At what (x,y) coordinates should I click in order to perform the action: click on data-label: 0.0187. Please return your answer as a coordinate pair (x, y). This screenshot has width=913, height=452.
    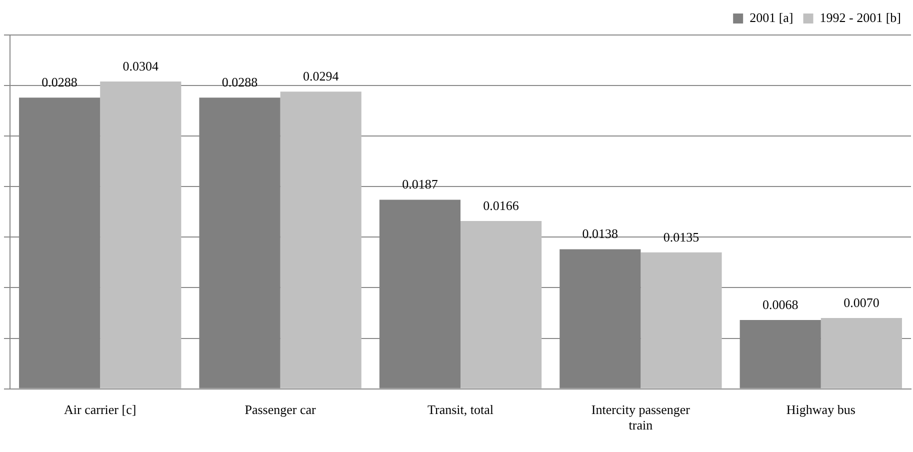
    Looking at the image, I should click on (420, 184).